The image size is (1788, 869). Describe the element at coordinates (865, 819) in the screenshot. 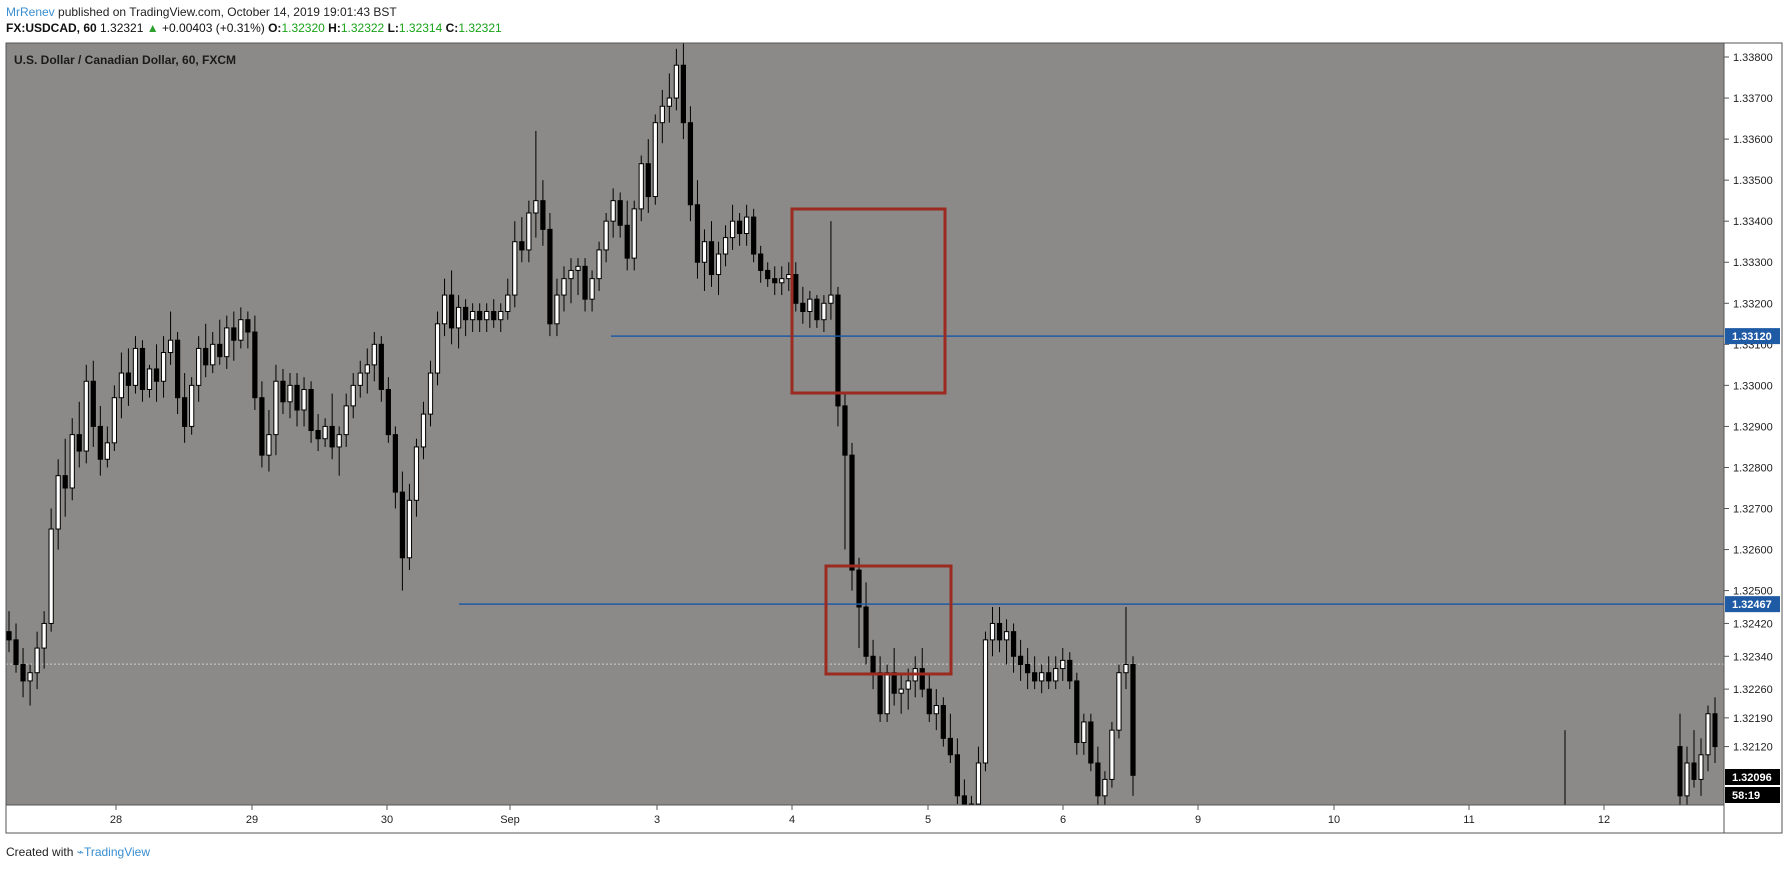

I see `time-axis` at that location.